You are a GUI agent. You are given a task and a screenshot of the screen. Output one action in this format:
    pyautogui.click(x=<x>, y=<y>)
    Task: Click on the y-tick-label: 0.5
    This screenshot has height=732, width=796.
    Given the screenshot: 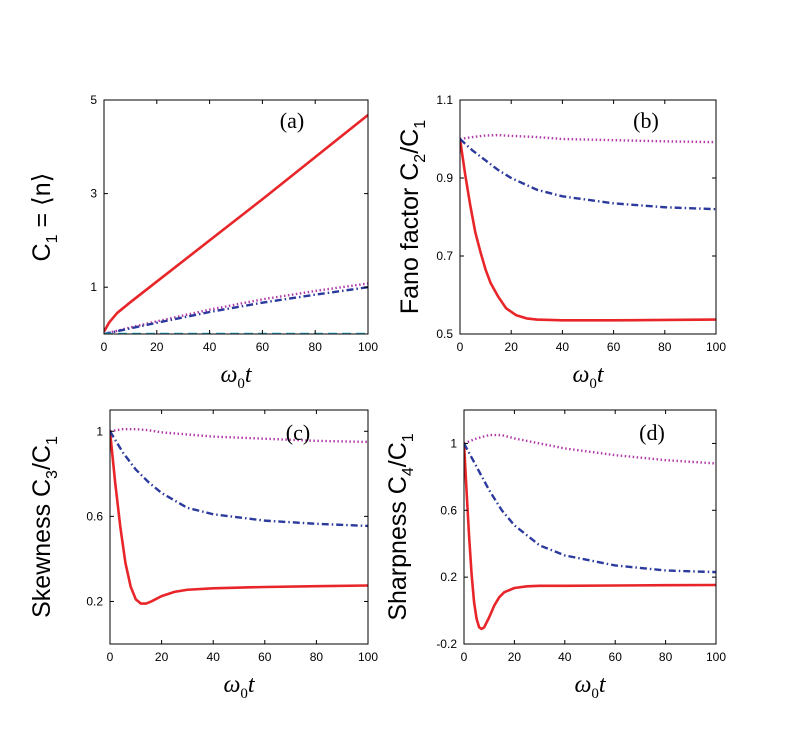 What is the action you would take?
    pyautogui.click(x=444, y=334)
    